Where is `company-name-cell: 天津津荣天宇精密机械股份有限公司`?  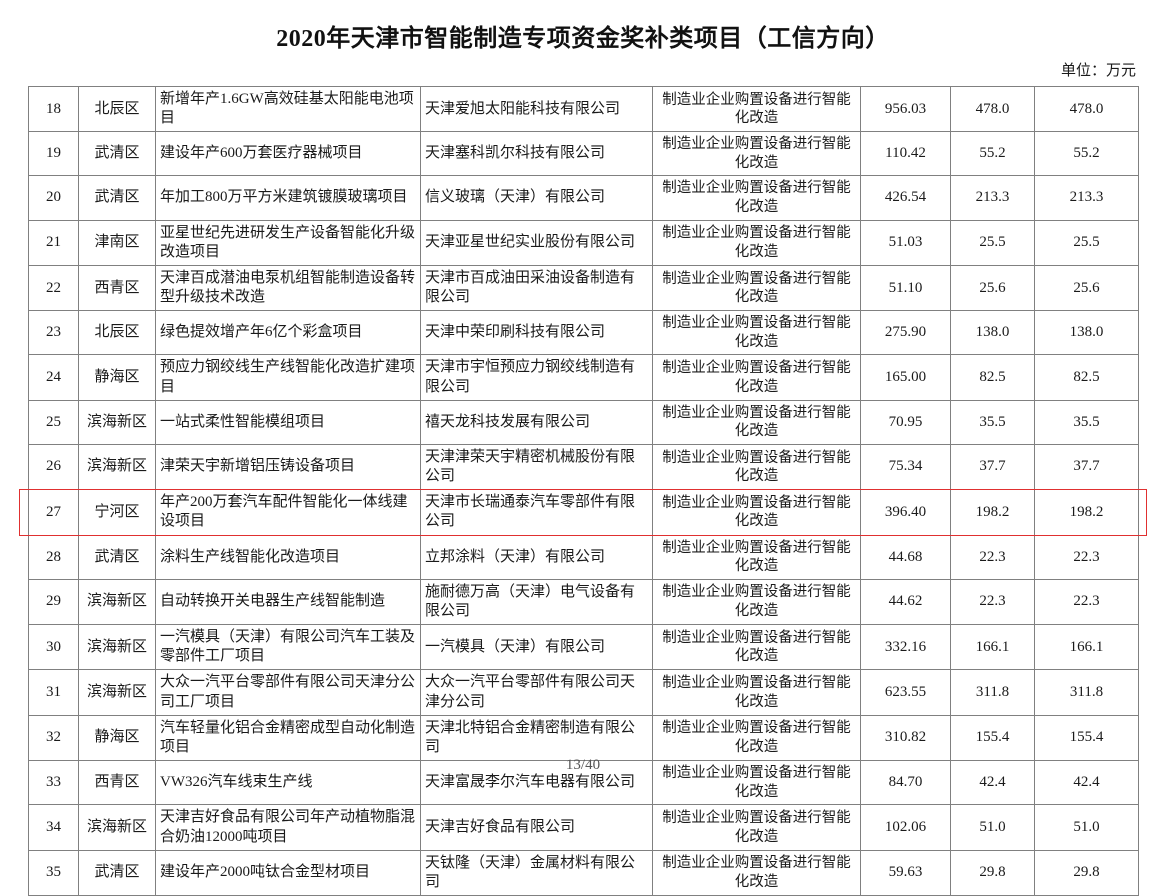 company-name-cell: 天津津荣天宇精密机械股份有限公司 is located at coordinates (536, 467).